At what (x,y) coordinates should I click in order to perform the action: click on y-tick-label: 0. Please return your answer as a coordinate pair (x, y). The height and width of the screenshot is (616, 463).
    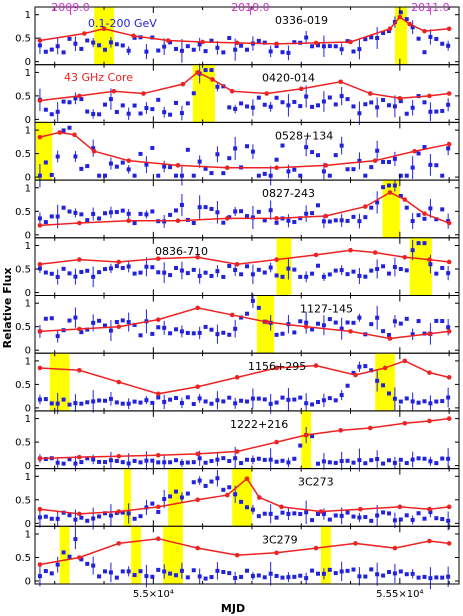
    Looking at the image, I should click on (28, 524).